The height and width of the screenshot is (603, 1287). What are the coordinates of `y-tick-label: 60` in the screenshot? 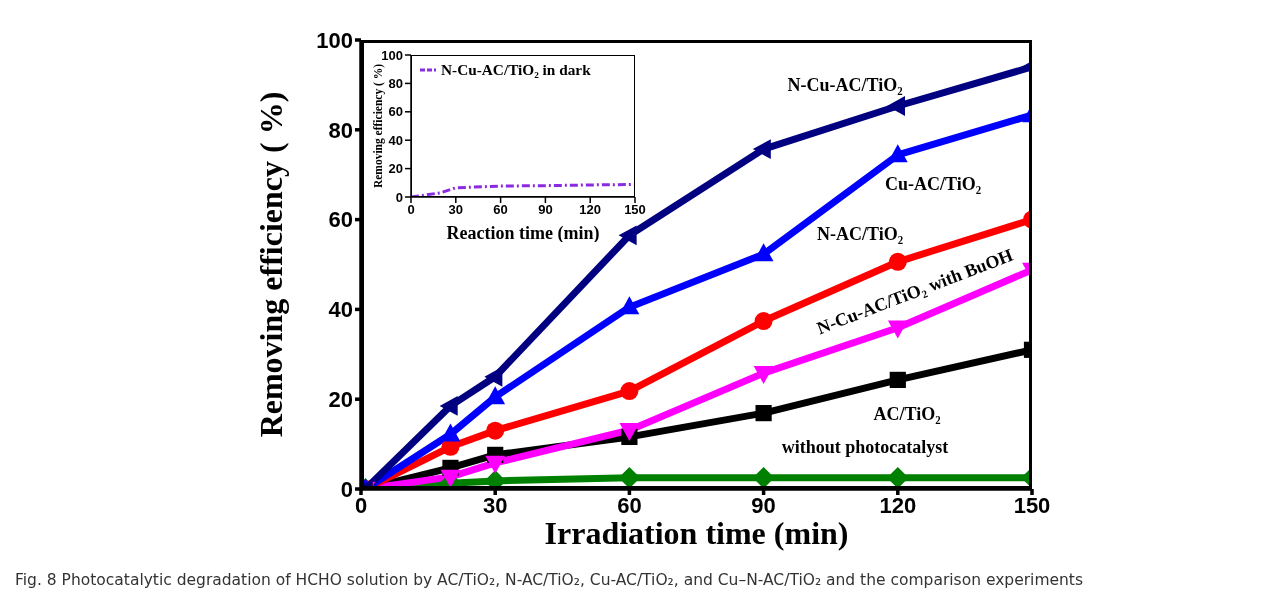 It's located at (395, 112).